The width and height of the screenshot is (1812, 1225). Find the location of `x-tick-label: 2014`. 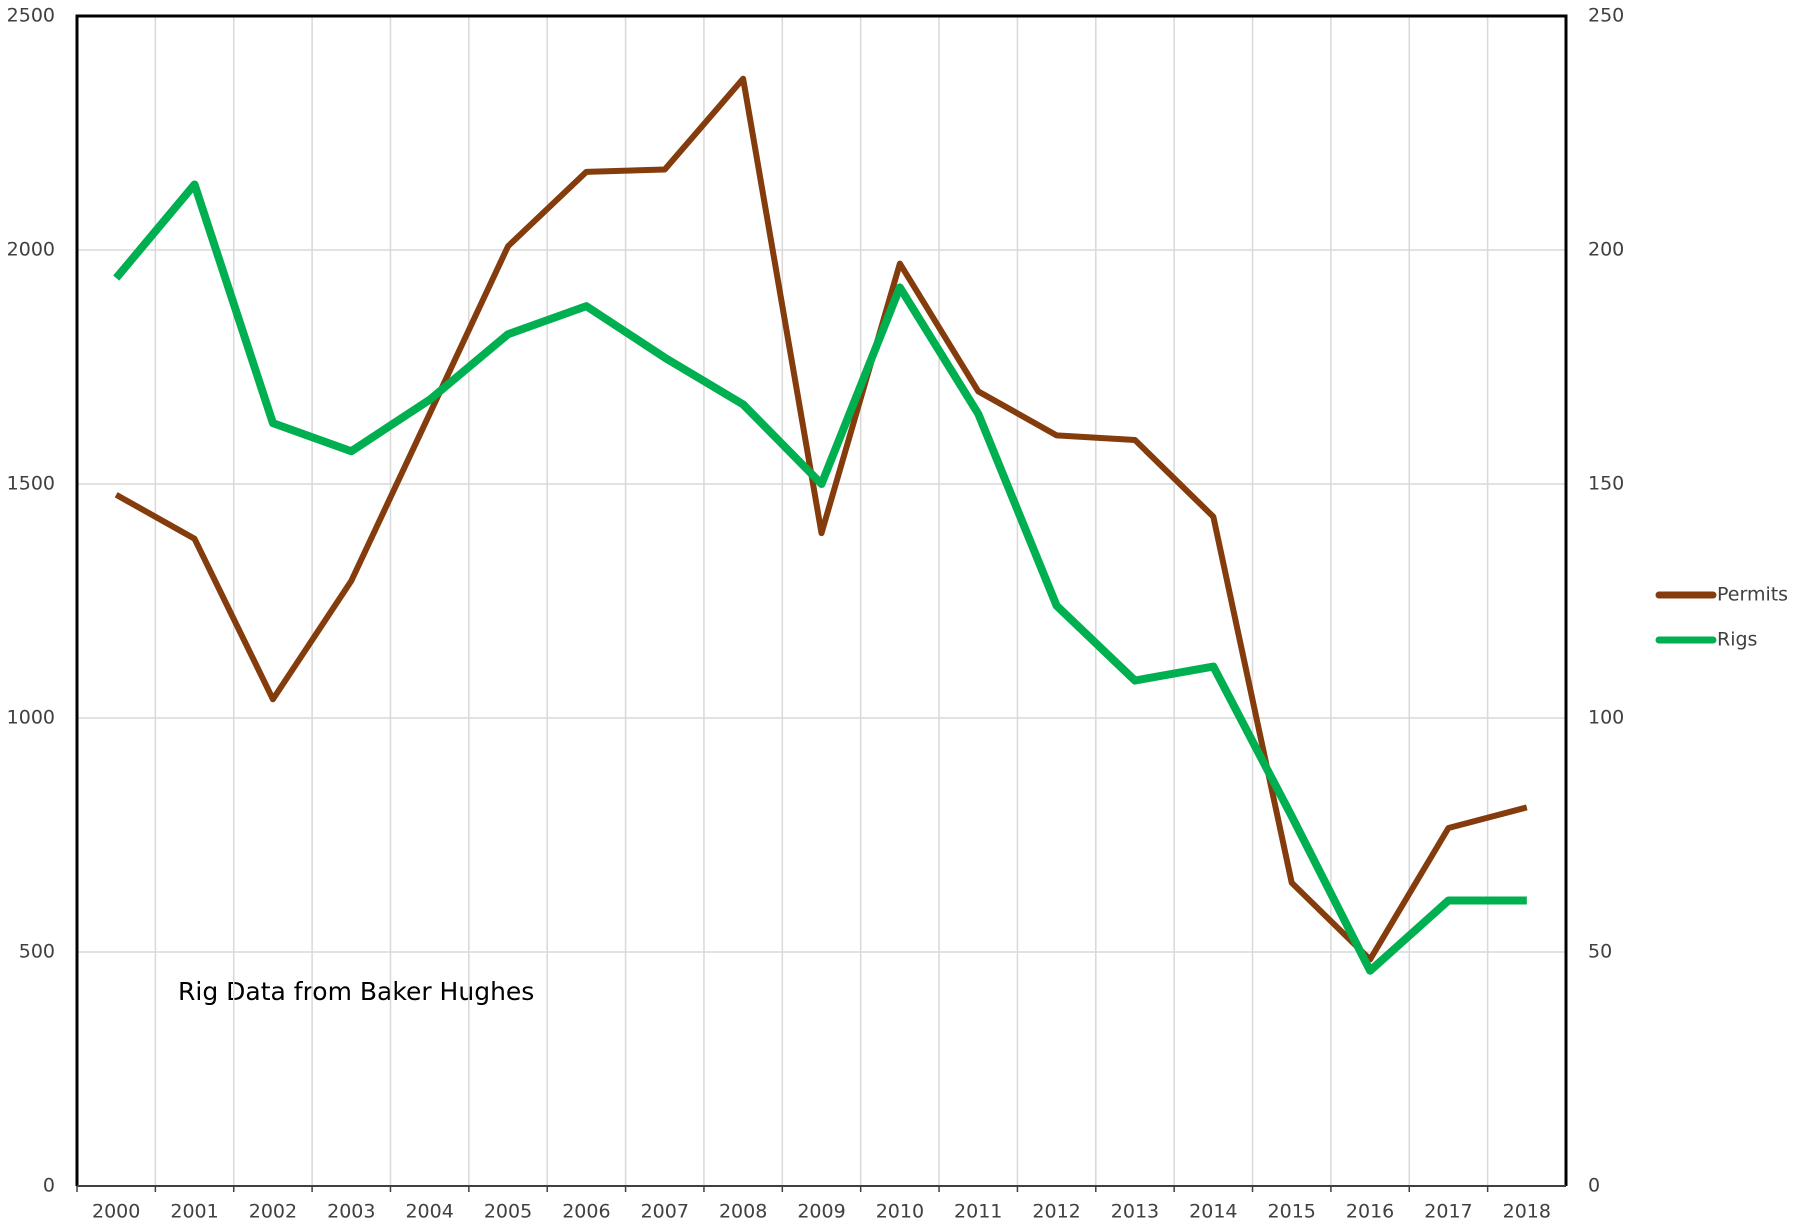

x-tick-label: 2014 is located at coordinates (1213, 1212).